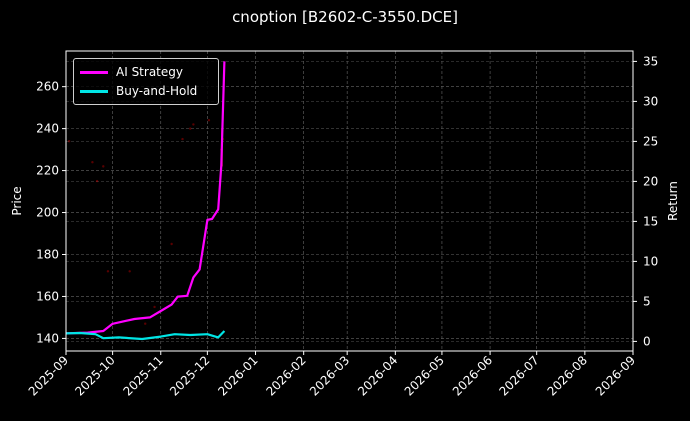 The image size is (690, 421). I want to click on x-tick-label: 2026-03, so click(329, 375).